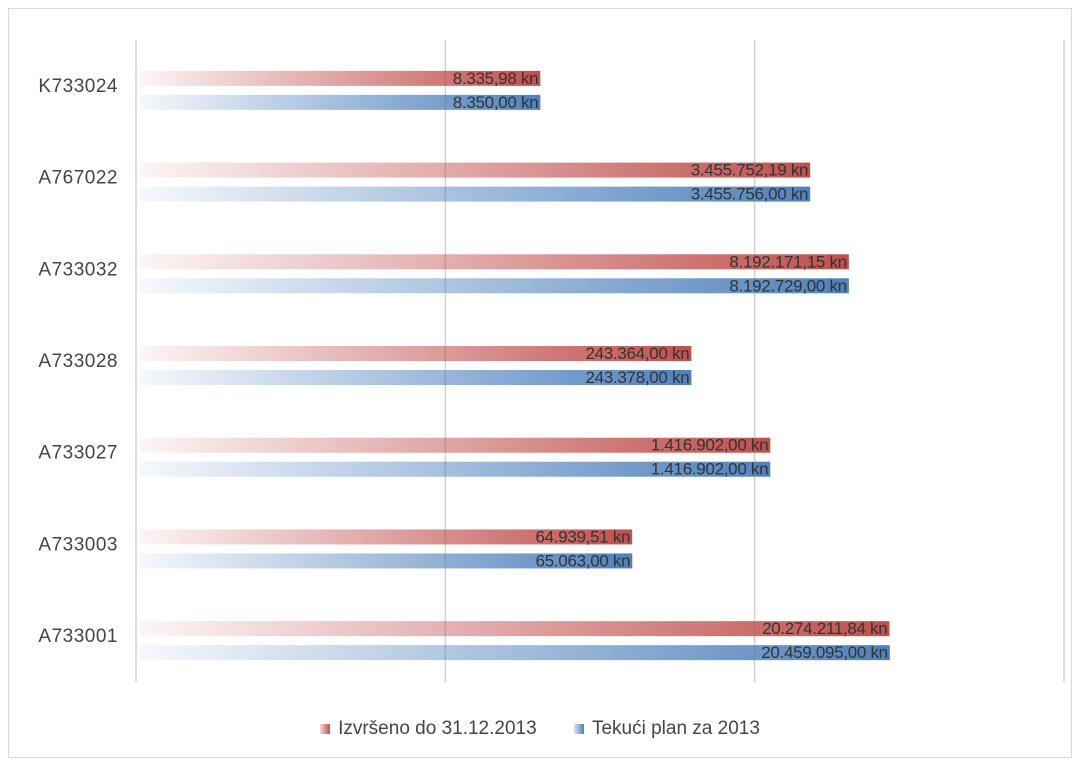  Describe the element at coordinates (583, 560) in the screenshot. I see `data-label: 65.063,00 kn` at that location.